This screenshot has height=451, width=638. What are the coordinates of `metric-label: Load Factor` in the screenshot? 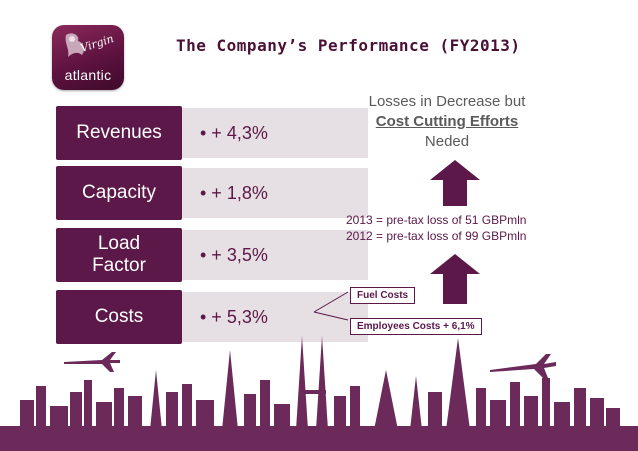 It's located at (119, 255).